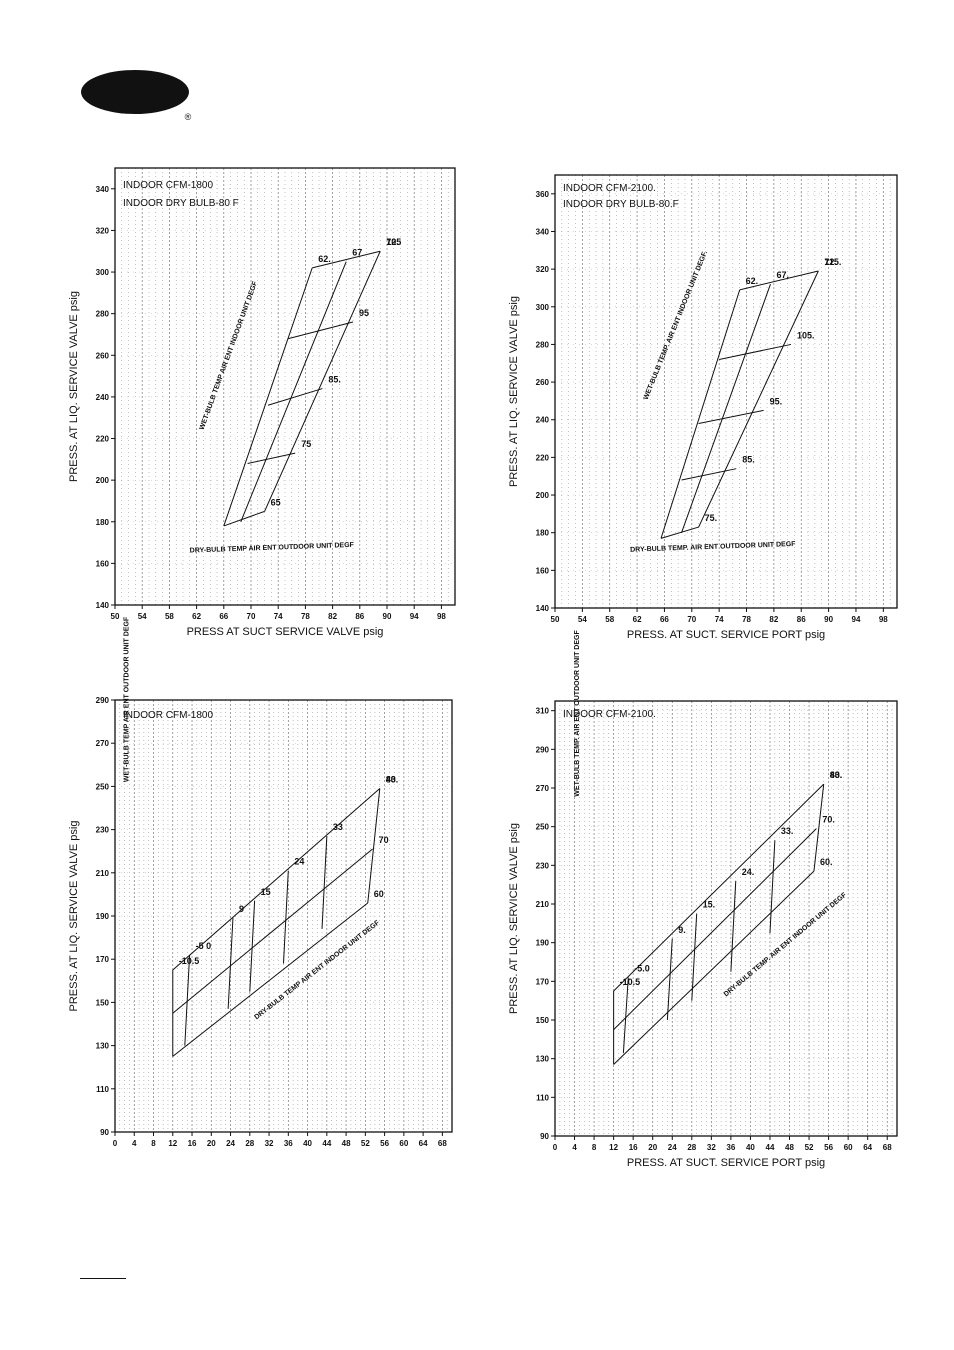 The width and height of the screenshot is (954, 1350). What do you see at coordinates (103, 1002) in the screenshot?
I see `y-tick-label: 150` at bounding box center [103, 1002].